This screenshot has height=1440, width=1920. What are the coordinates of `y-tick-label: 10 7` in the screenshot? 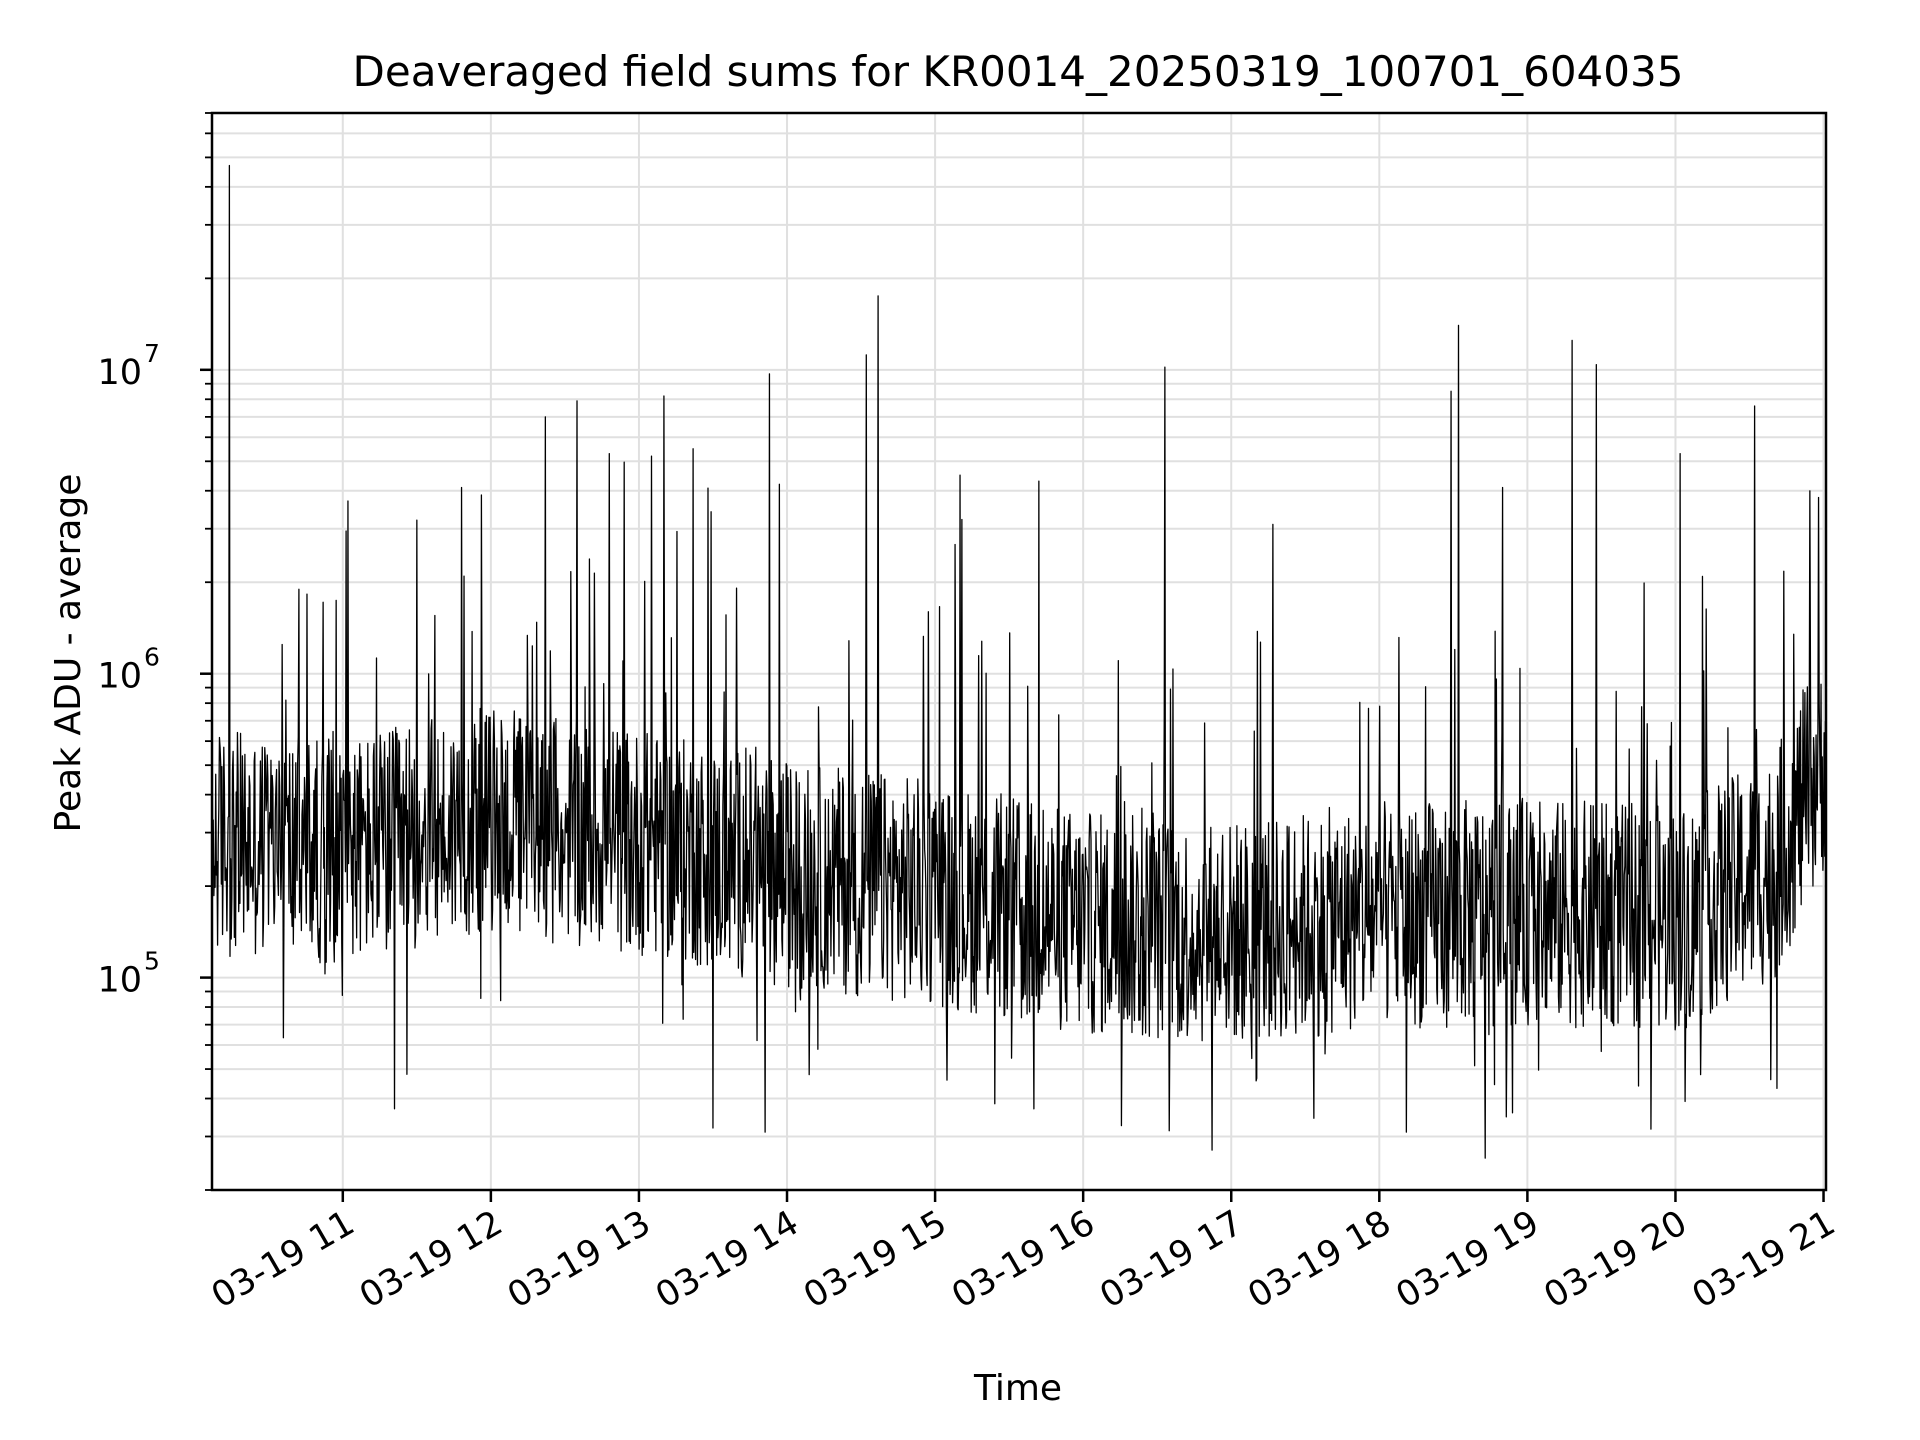 It's located at (128, 366).